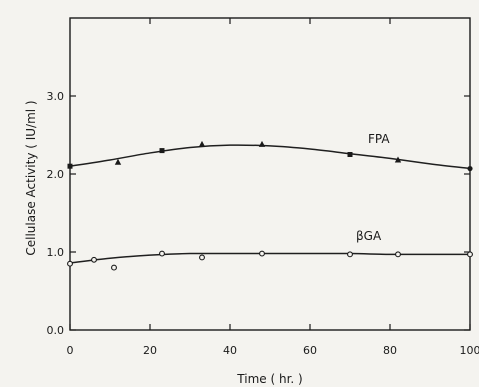 This screenshot has height=387, width=479. What do you see at coordinates (369, 236) in the screenshot?
I see `series-label-bga: βGA` at bounding box center [369, 236].